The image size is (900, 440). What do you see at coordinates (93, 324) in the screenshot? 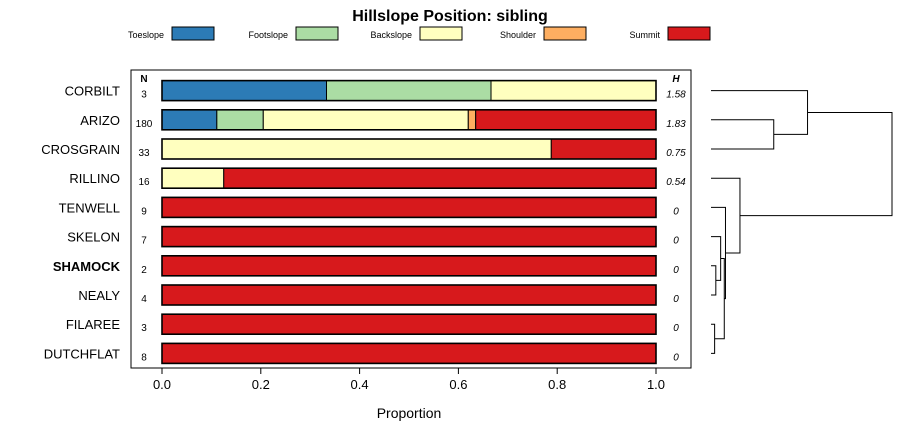
I see `row-label: FILAREE` at bounding box center [93, 324].